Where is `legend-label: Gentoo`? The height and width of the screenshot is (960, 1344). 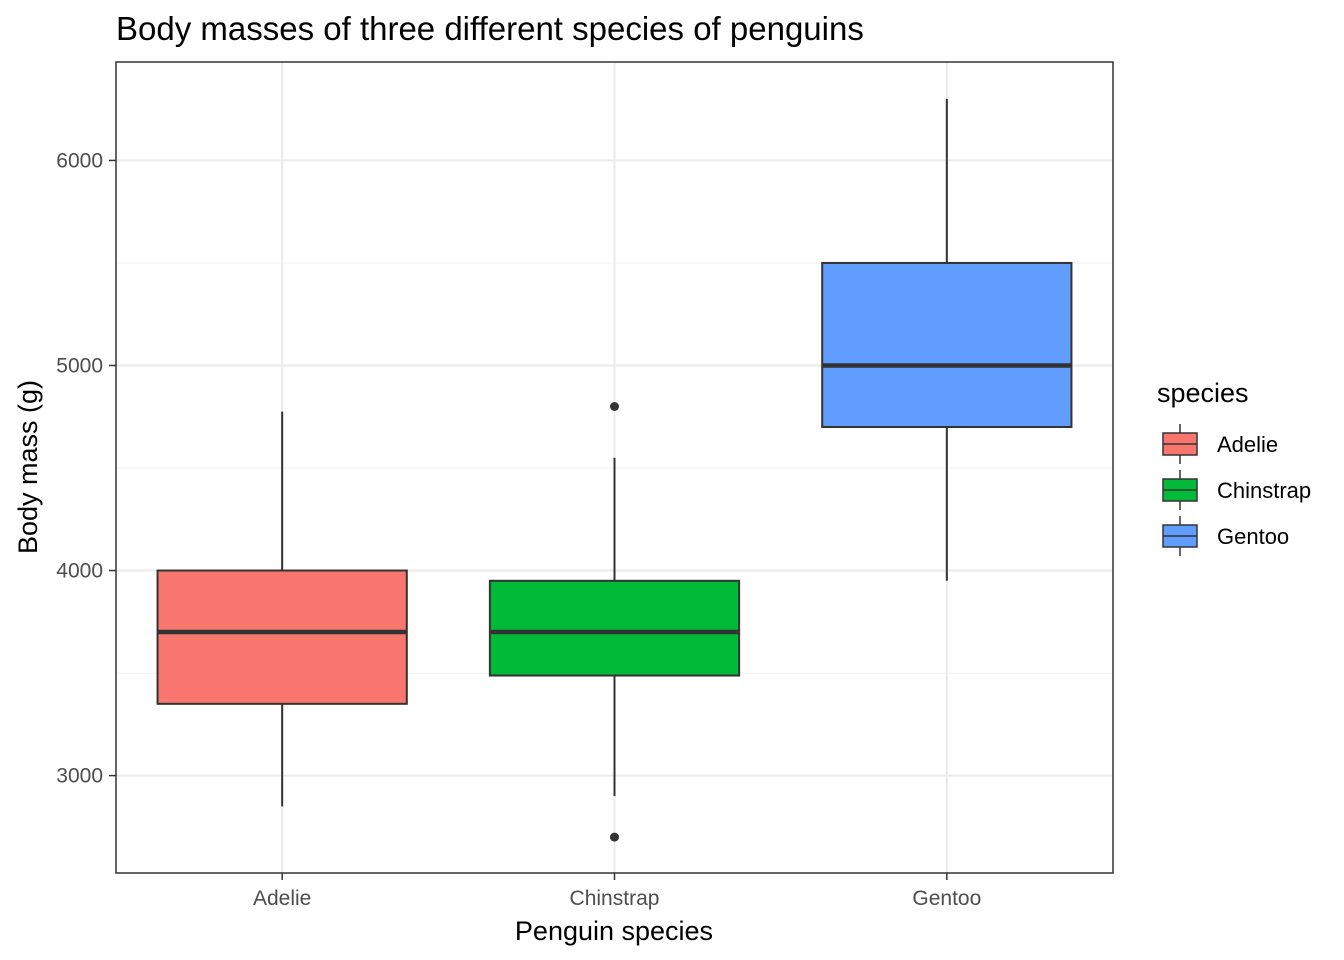
legend-label: Gentoo is located at coordinates (1253, 536).